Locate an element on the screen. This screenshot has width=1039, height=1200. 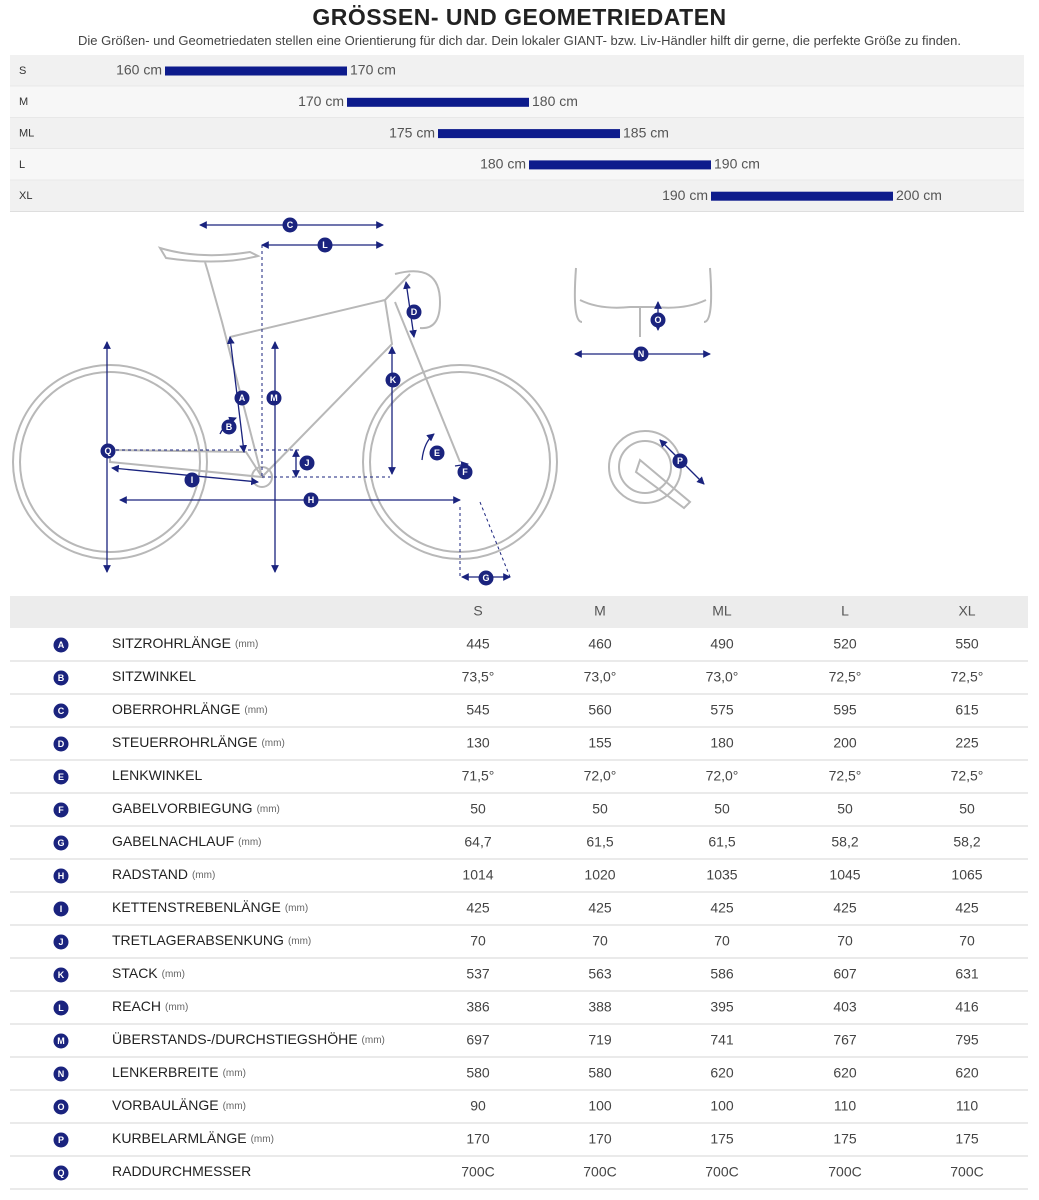
cell-value: 72,0° is located at coordinates (600, 776).